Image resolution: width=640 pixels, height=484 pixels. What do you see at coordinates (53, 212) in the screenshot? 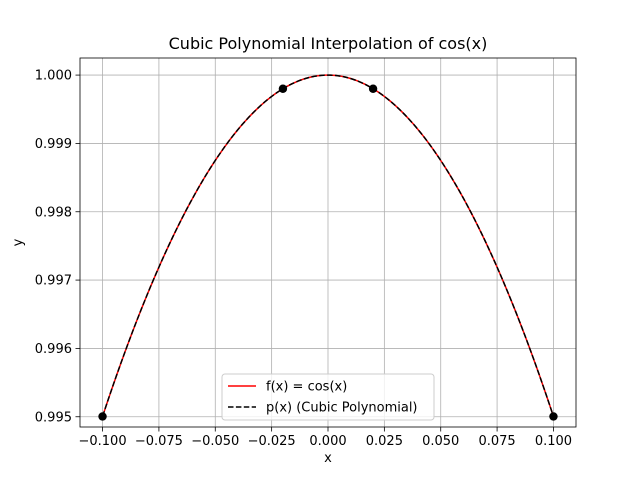
I see `y-tick-label: 0.998` at bounding box center [53, 212].